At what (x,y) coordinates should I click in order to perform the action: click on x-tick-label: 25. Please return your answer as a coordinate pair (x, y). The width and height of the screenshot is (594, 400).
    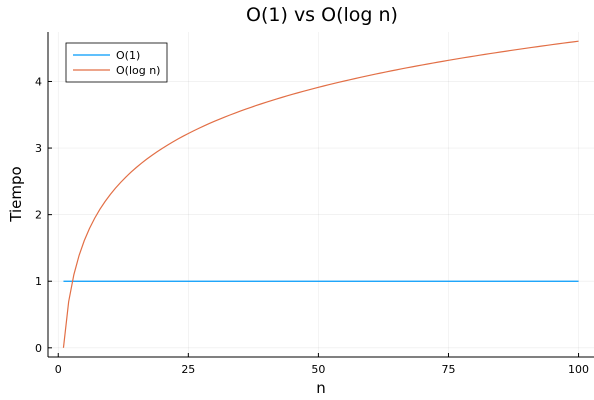
    Looking at the image, I should click on (188, 369).